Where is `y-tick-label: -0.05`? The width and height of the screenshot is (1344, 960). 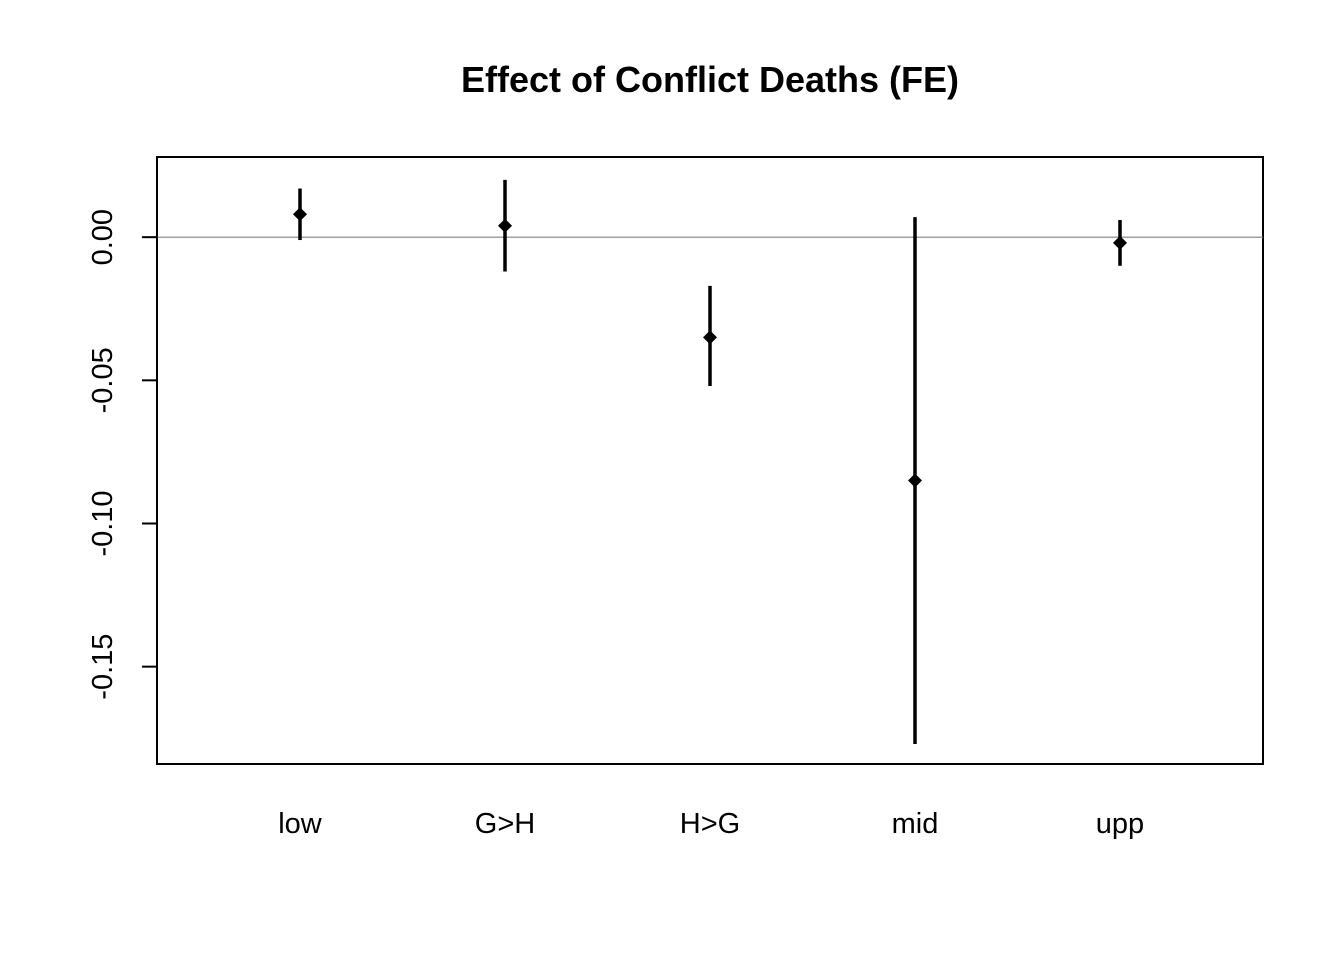
y-tick-label: -0.05 is located at coordinates (103, 380).